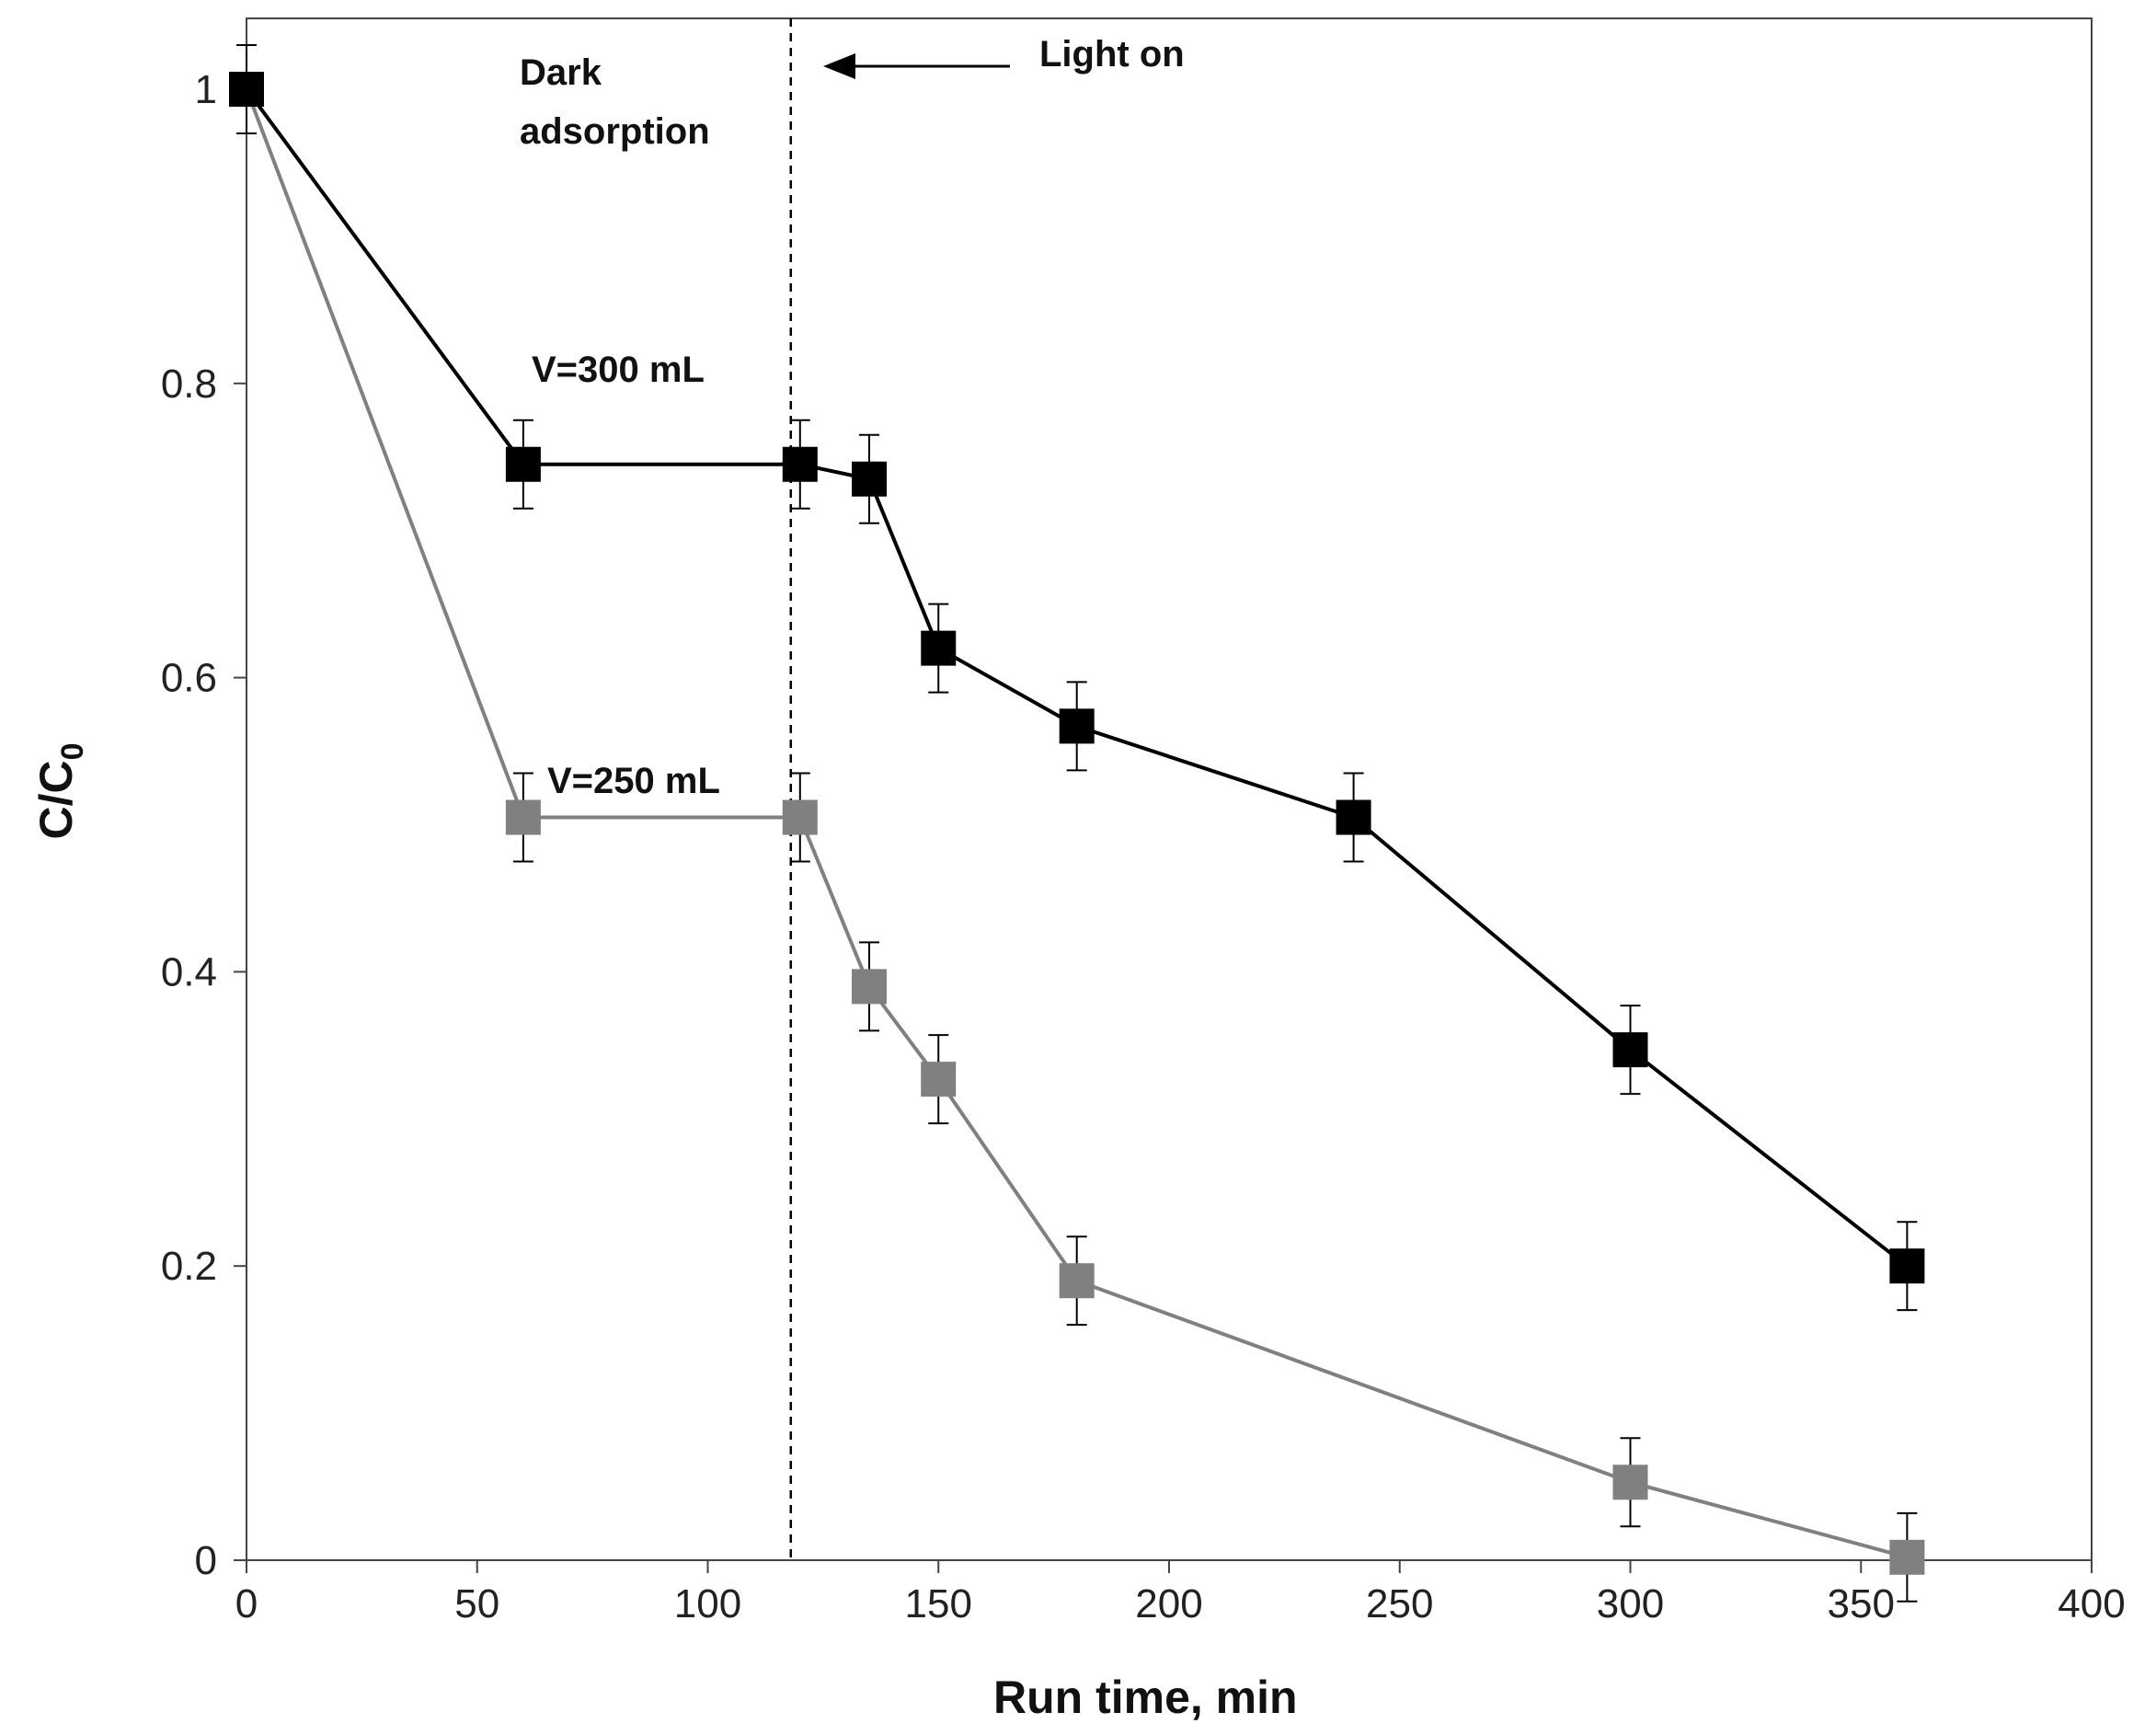 The width and height of the screenshot is (2156, 1735). Describe the element at coordinates (189, 678) in the screenshot. I see `y-tick-label: 0.6` at that location.